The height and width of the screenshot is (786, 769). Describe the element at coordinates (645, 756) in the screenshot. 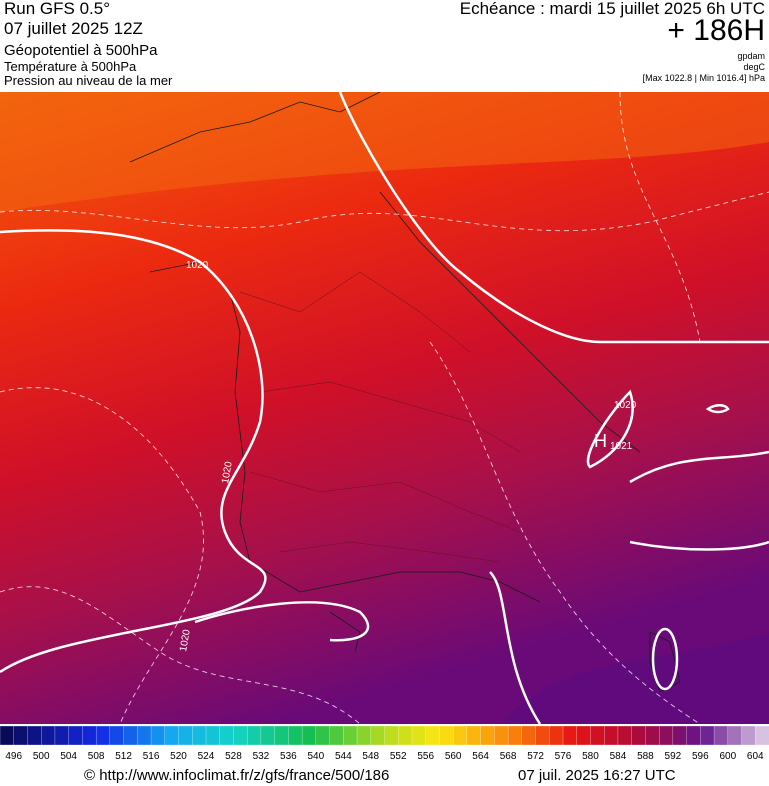

I see `scale-label: 588` at that location.